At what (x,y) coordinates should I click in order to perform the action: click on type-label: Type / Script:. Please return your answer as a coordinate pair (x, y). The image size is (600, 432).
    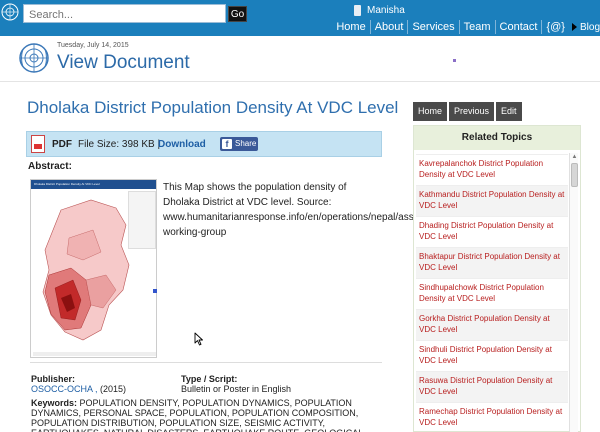
    Looking at the image, I should click on (209, 379).